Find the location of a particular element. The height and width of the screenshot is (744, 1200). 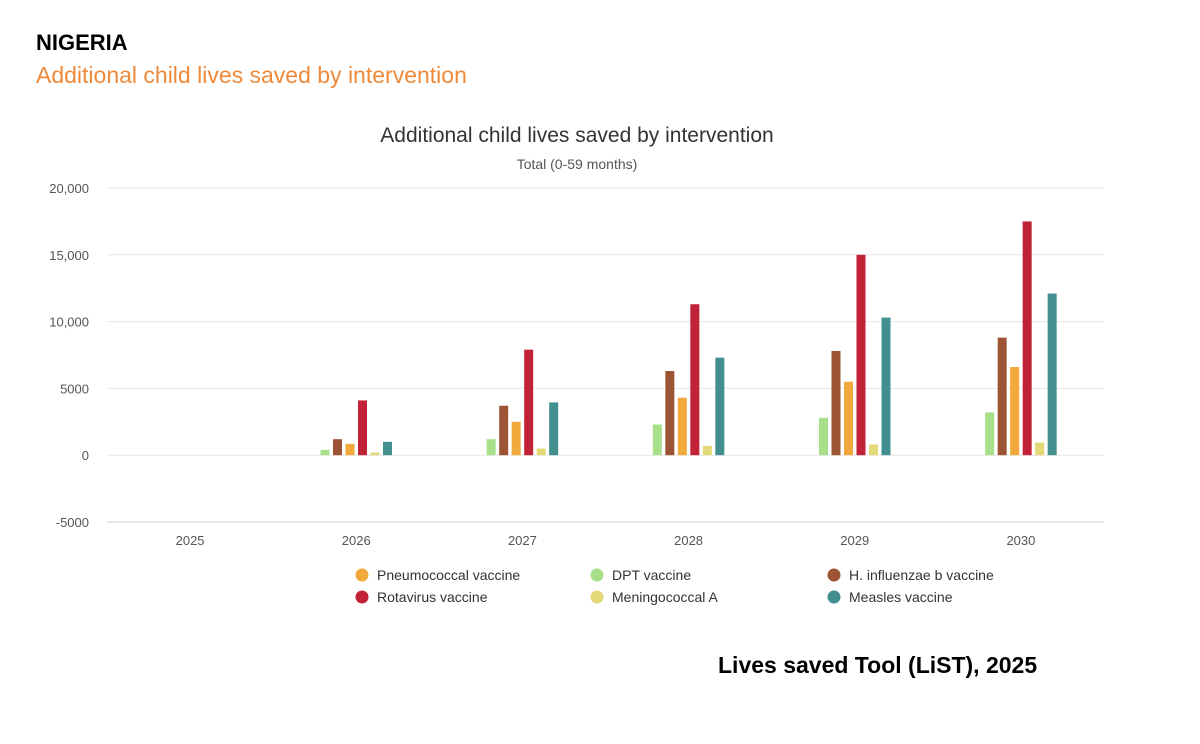

legend-label: Meningococcal A is located at coordinates (665, 597).